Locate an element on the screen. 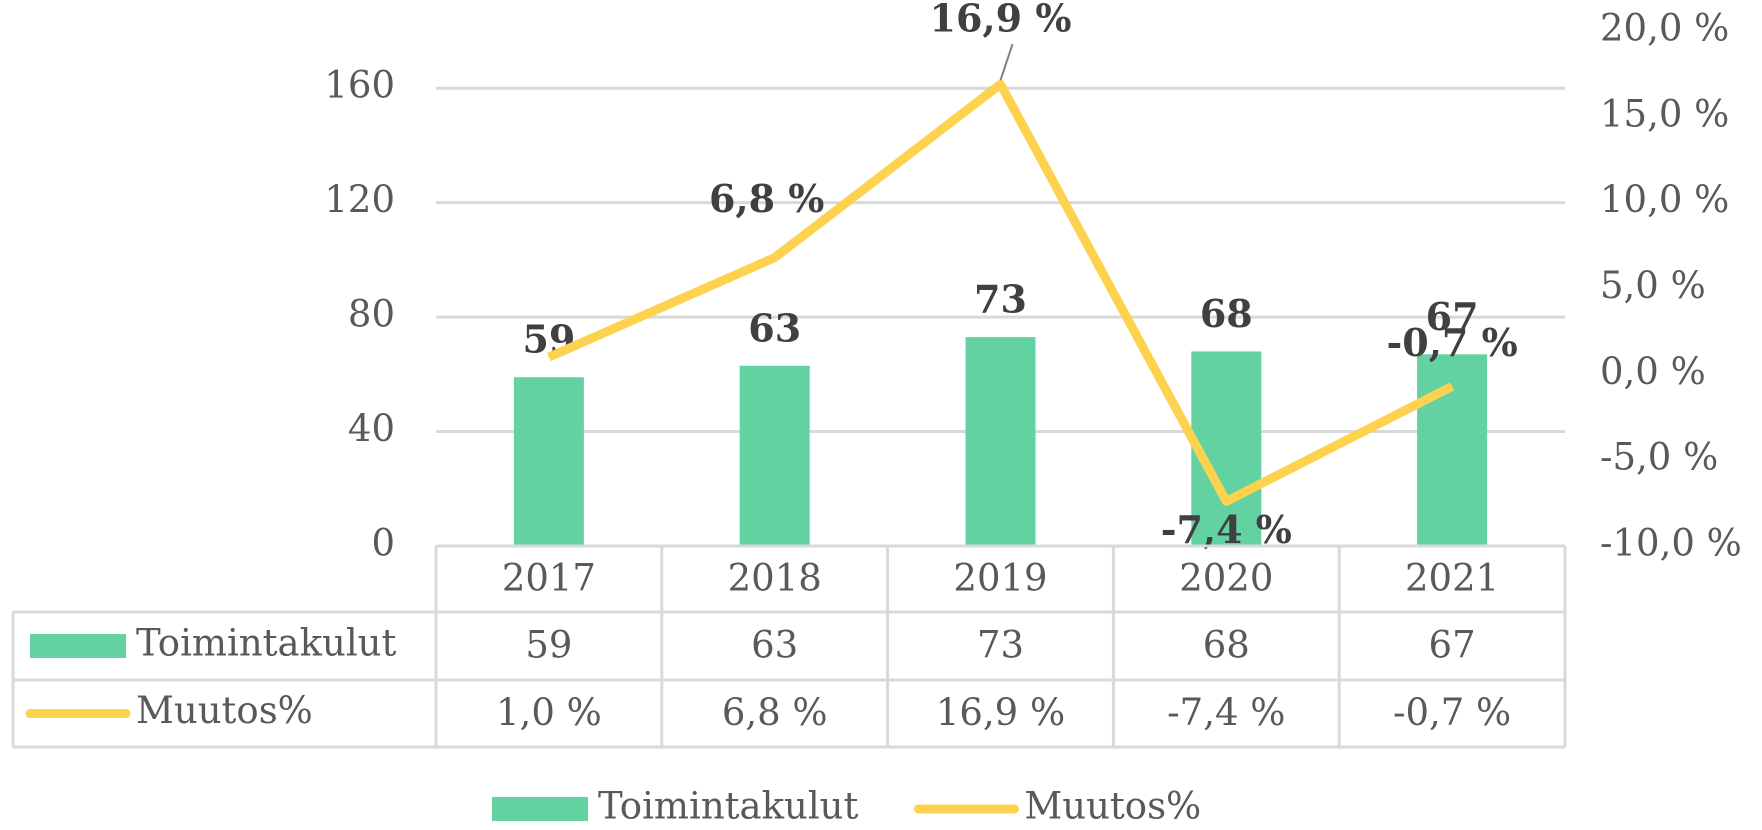 The width and height of the screenshot is (1762, 830). y2-tick-label: 10,0 % is located at coordinates (1664, 199).